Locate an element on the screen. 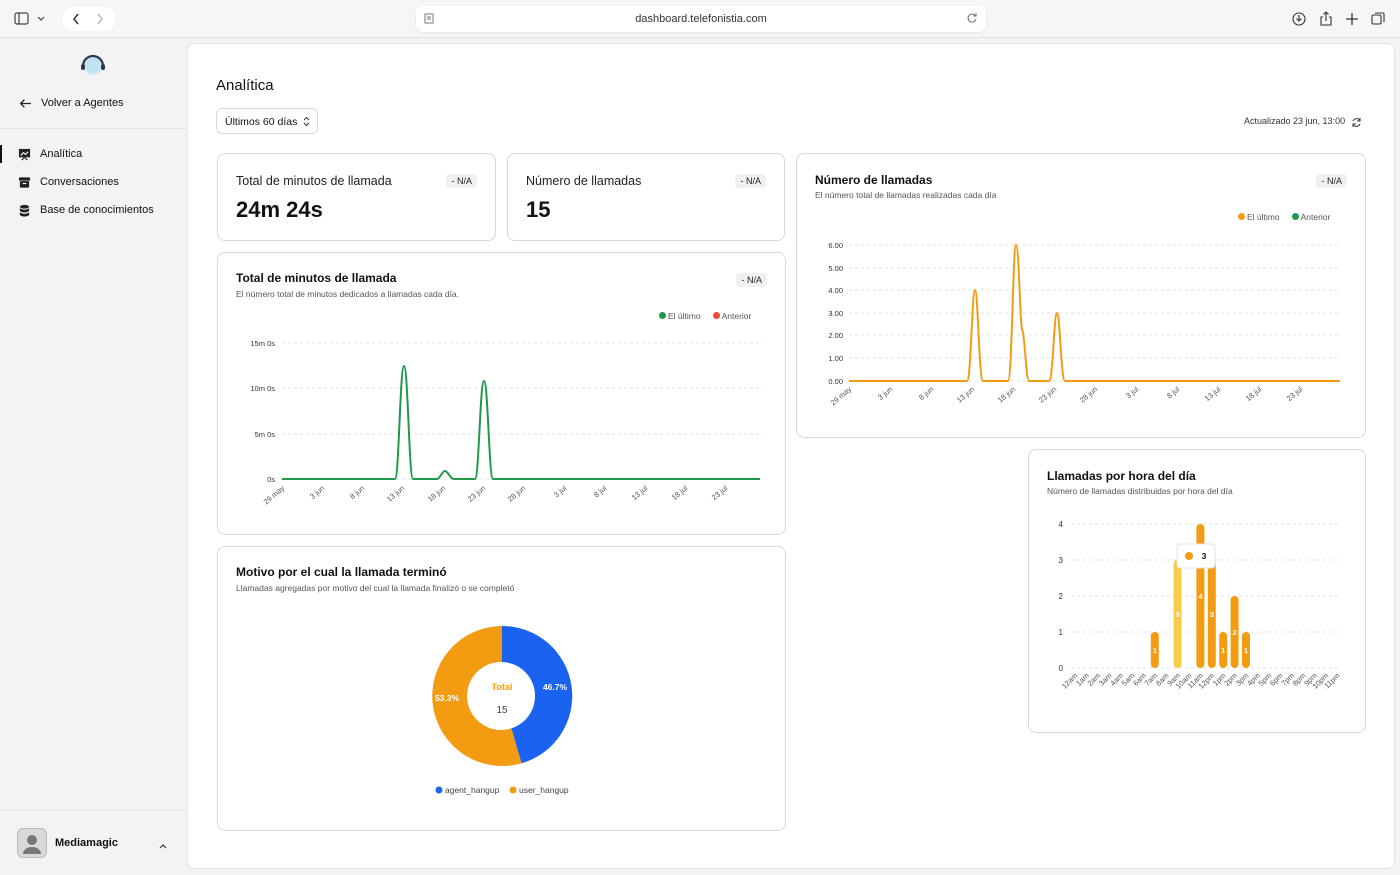 The image size is (1400, 875). download-icon is located at coordinates (1299, 21).